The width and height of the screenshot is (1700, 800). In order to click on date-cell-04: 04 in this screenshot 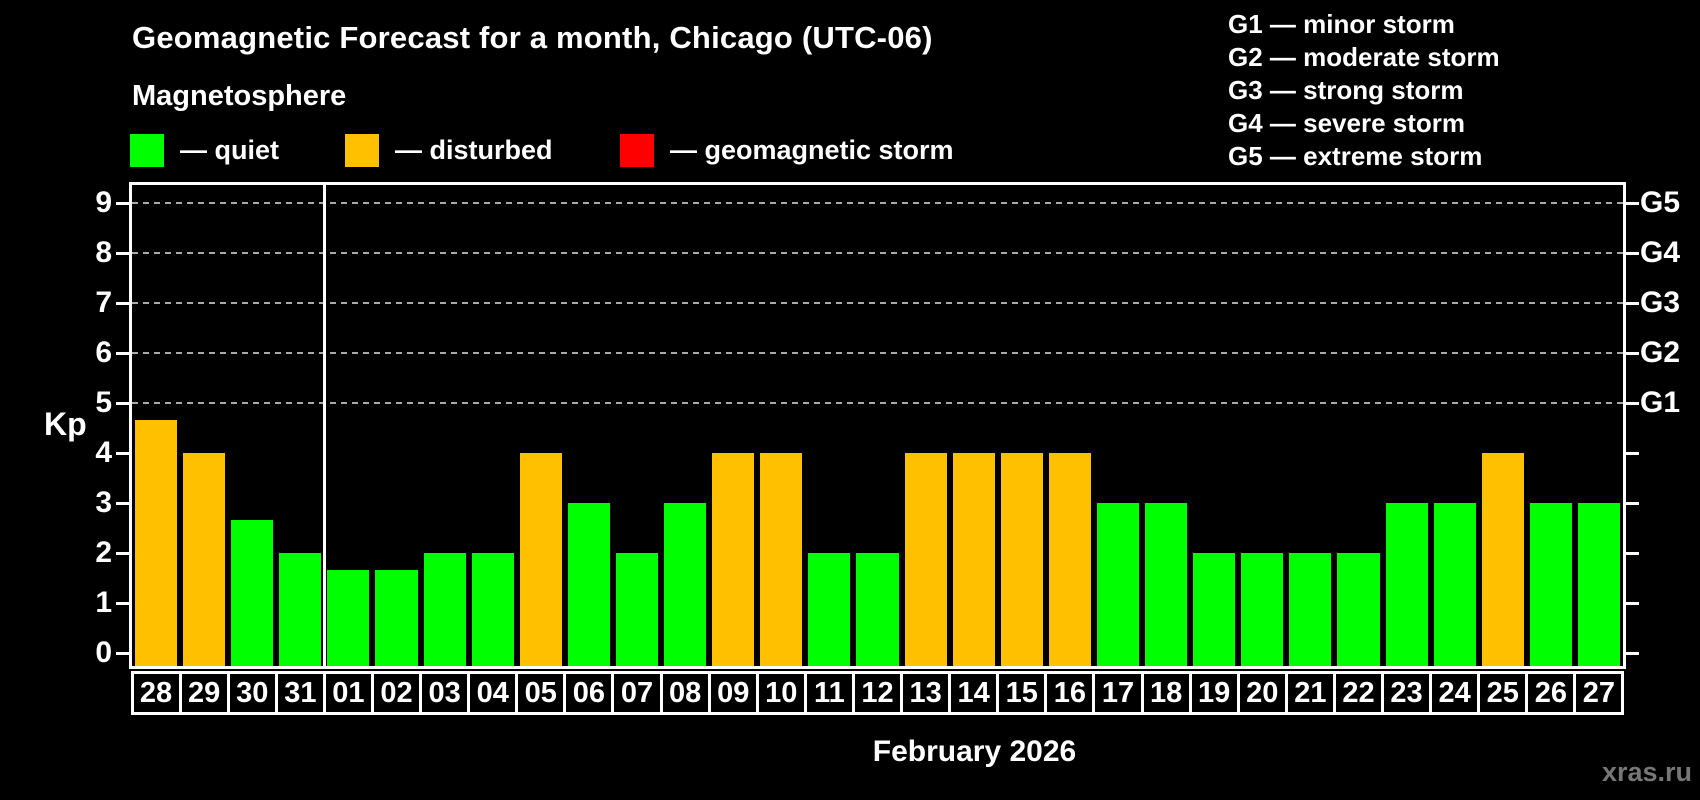, I will do `click(493, 693)`.